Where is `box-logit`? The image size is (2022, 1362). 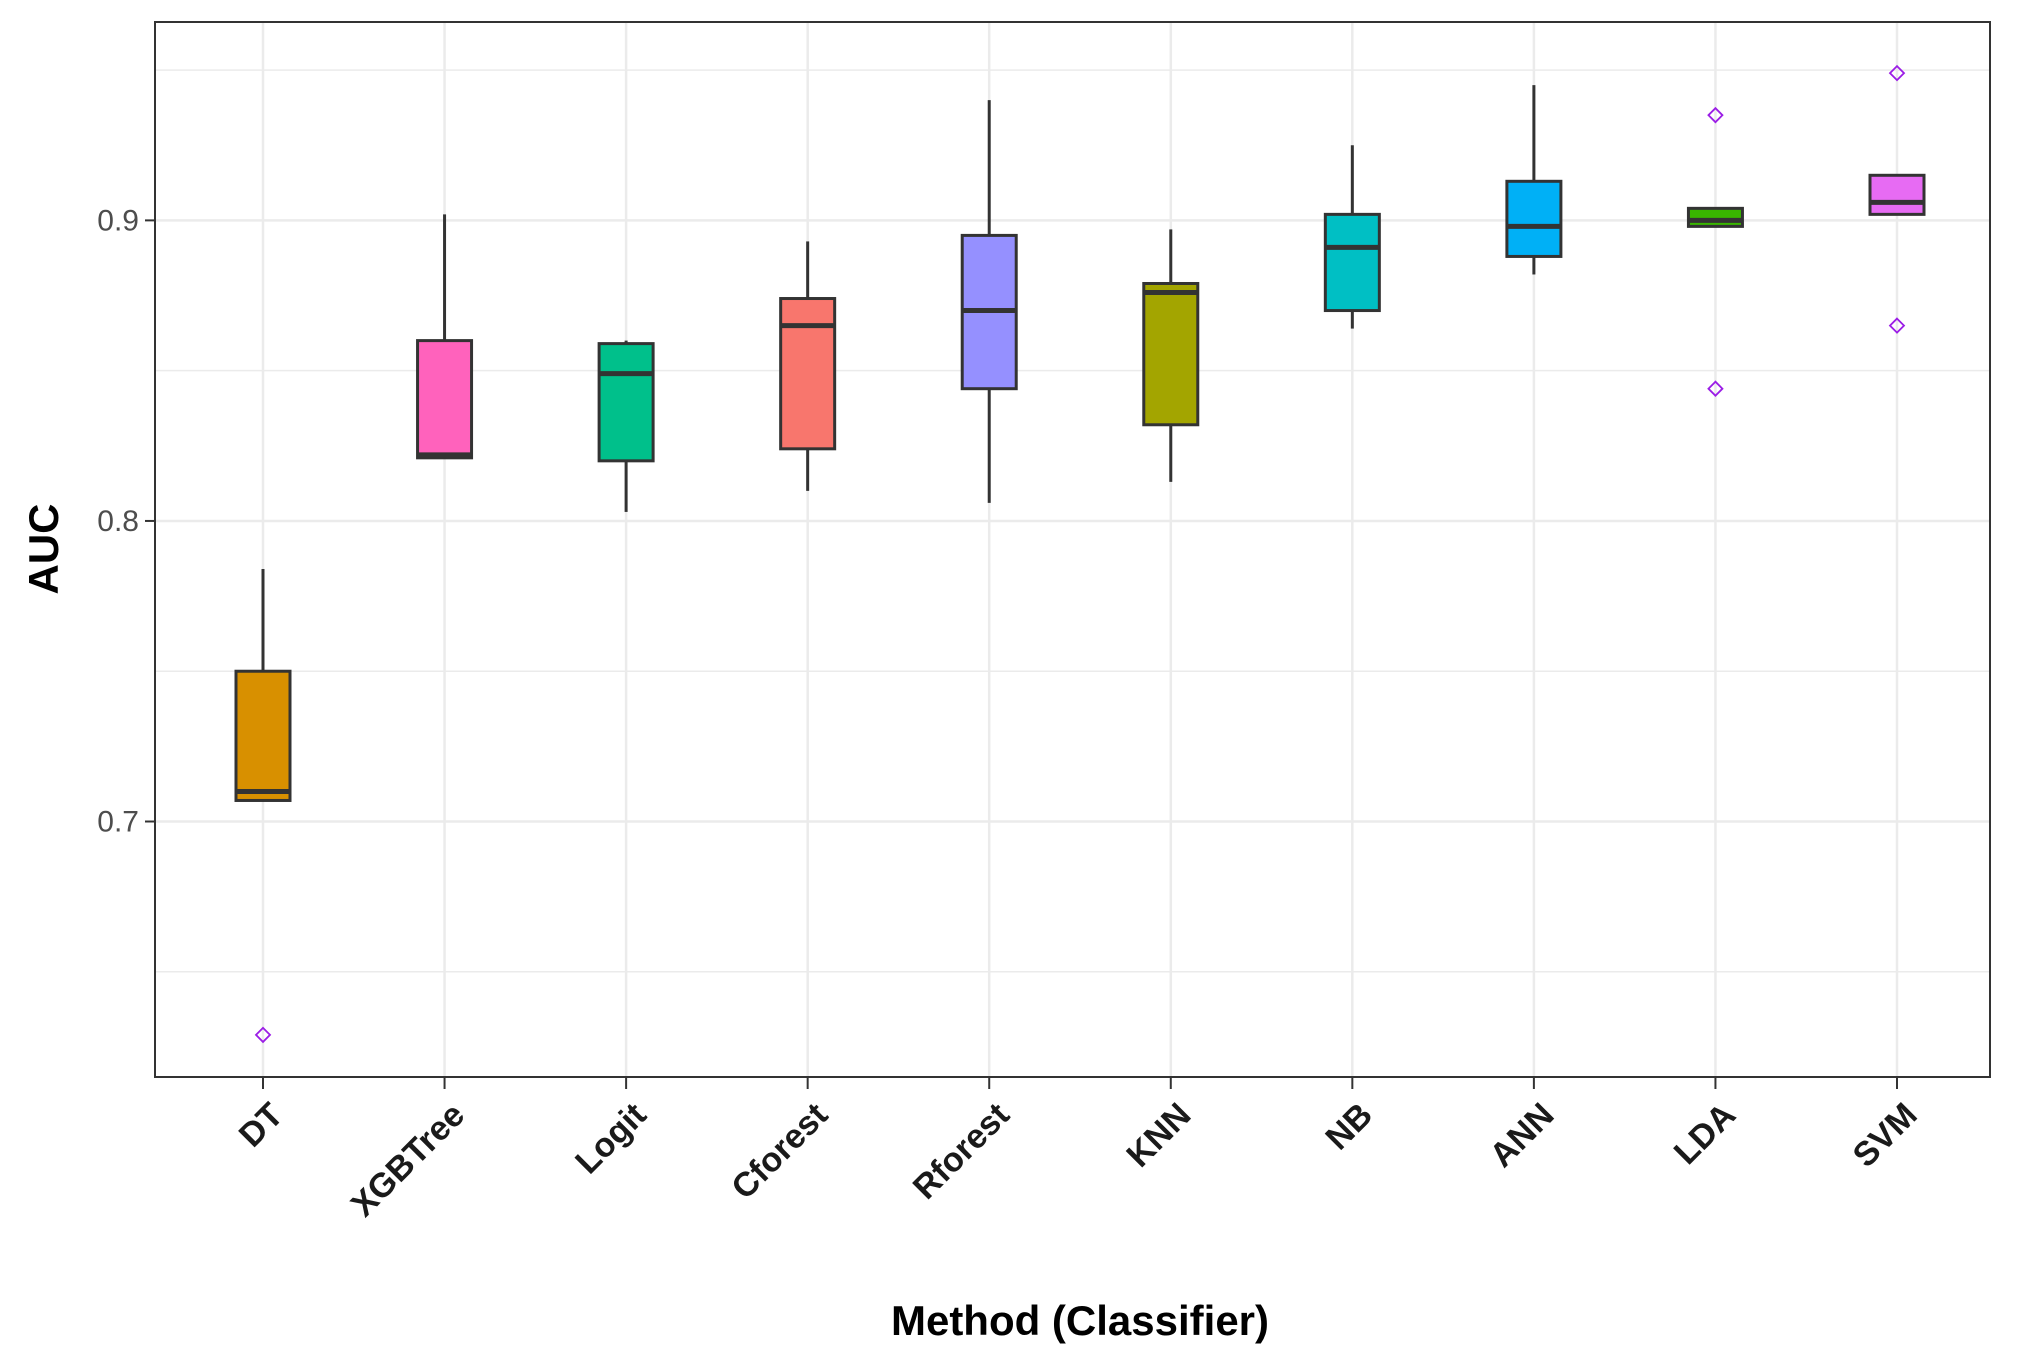
box-logit is located at coordinates (626, 426).